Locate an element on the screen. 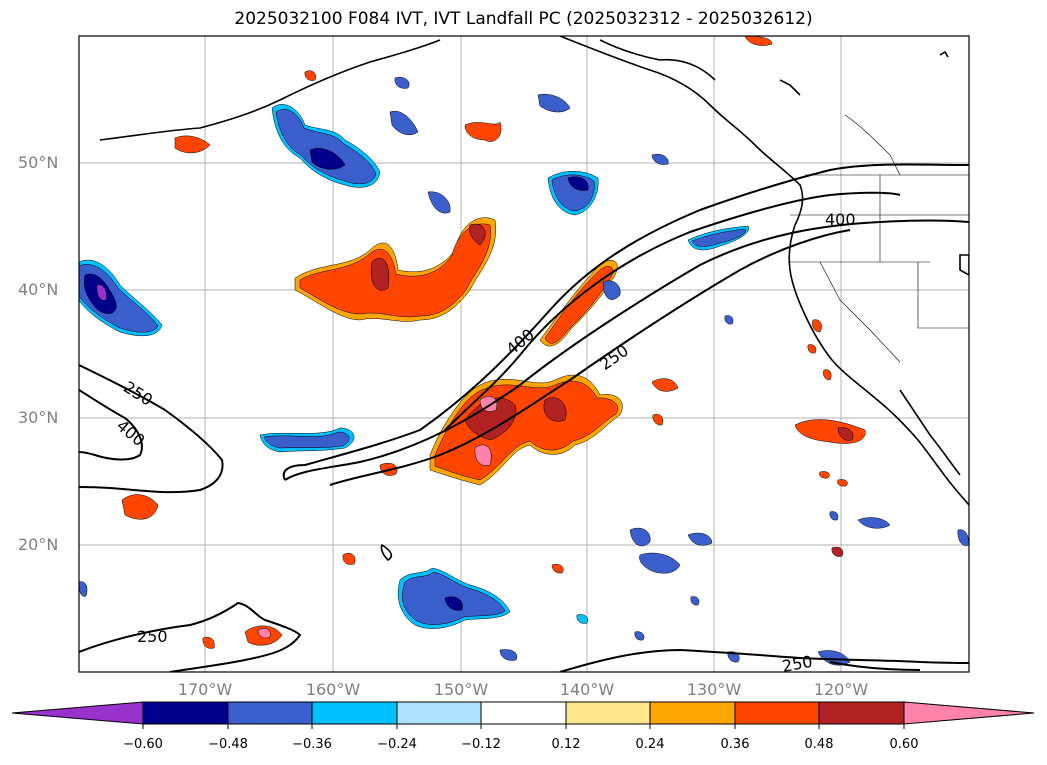 The image size is (1047, 765). lat-label: 30°N is located at coordinates (38, 417).